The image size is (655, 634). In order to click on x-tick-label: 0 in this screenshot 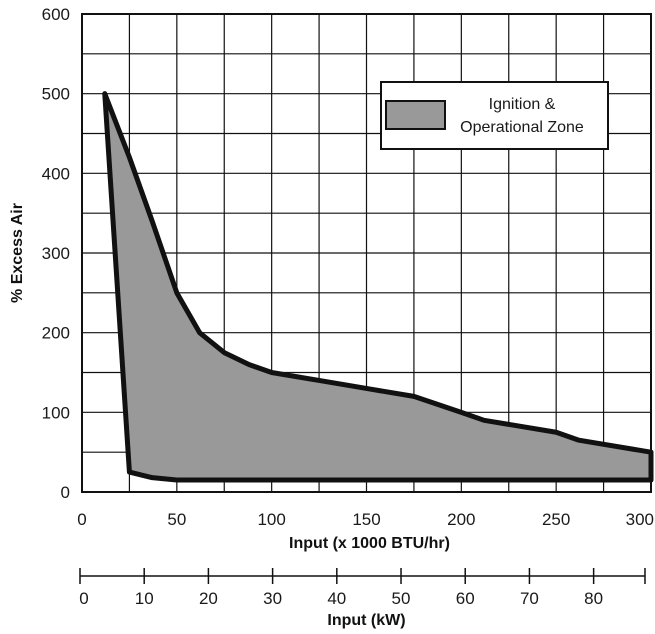, I will do `click(81, 519)`.